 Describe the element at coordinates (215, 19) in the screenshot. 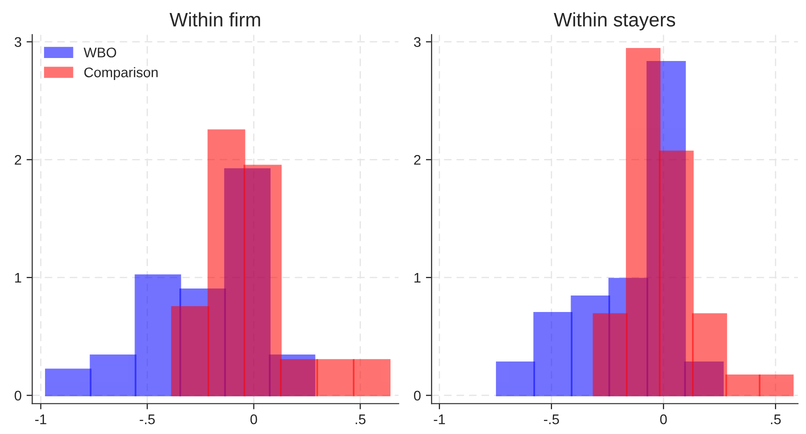

I see `chart-title: Within firm` at that location.